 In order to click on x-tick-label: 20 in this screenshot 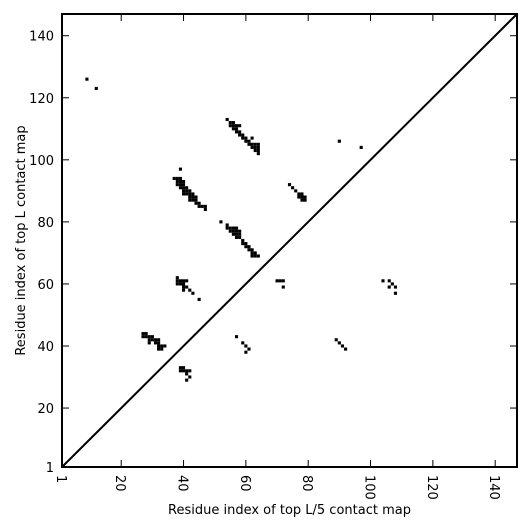, I will do `click(119, 483)`.